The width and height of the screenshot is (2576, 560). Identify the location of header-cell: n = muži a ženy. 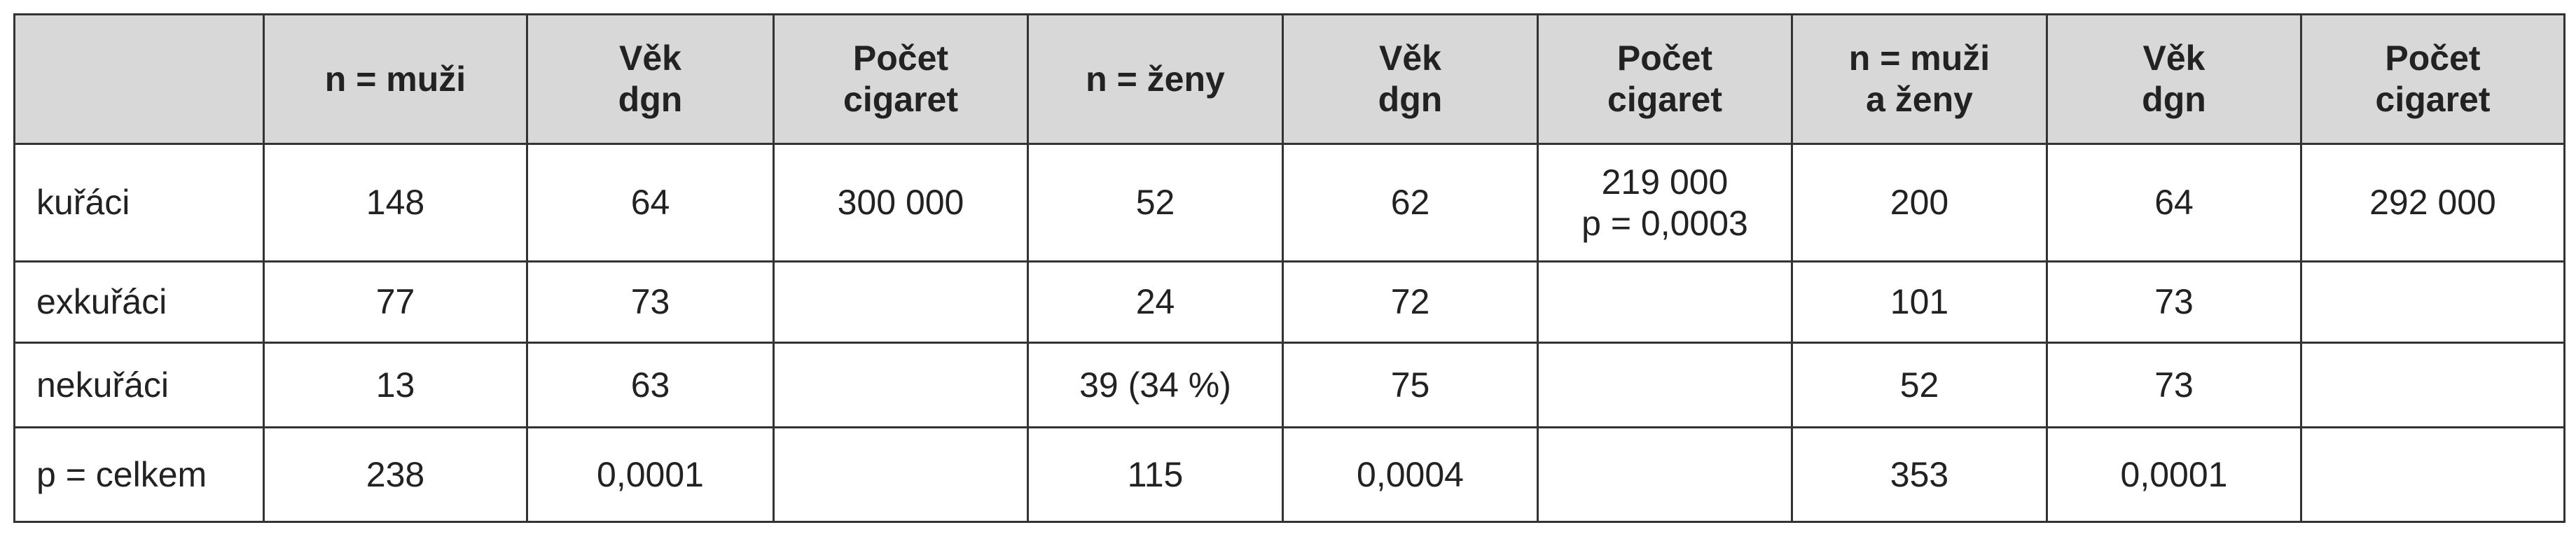
(1919, 79).